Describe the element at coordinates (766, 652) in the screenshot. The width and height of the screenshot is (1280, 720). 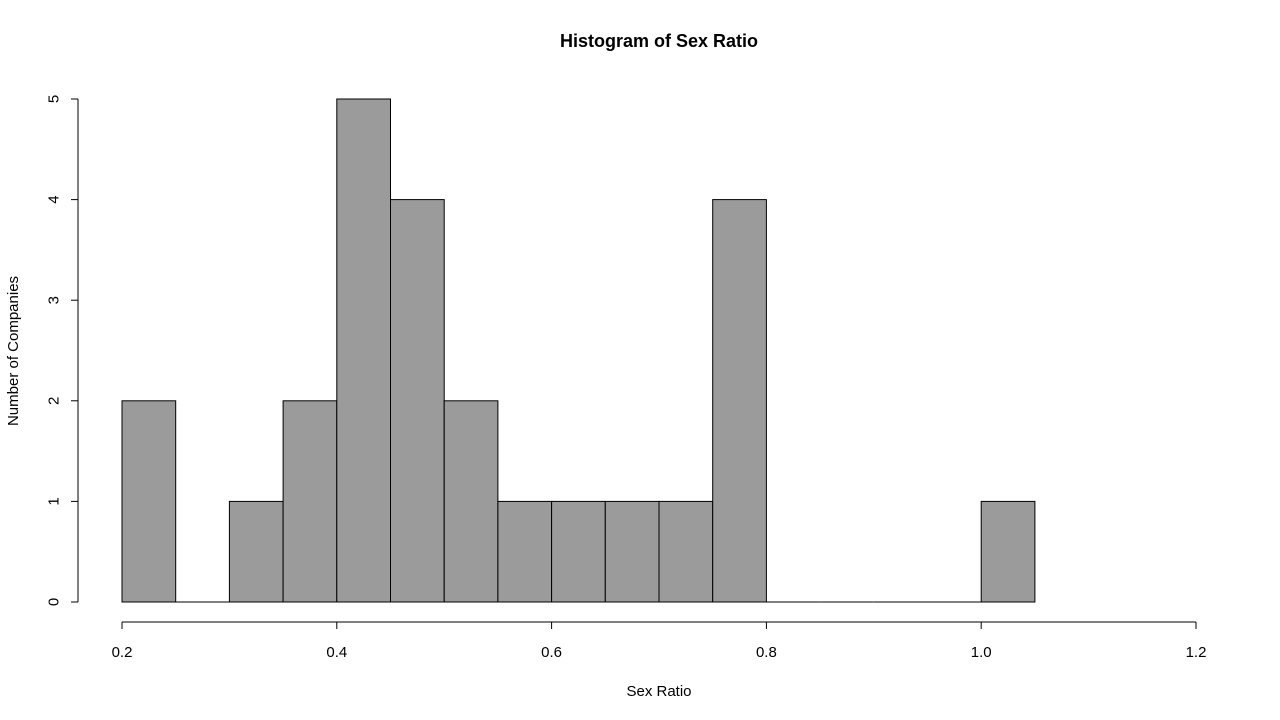
I see `x-tick-label-3: 0.8` at that location.